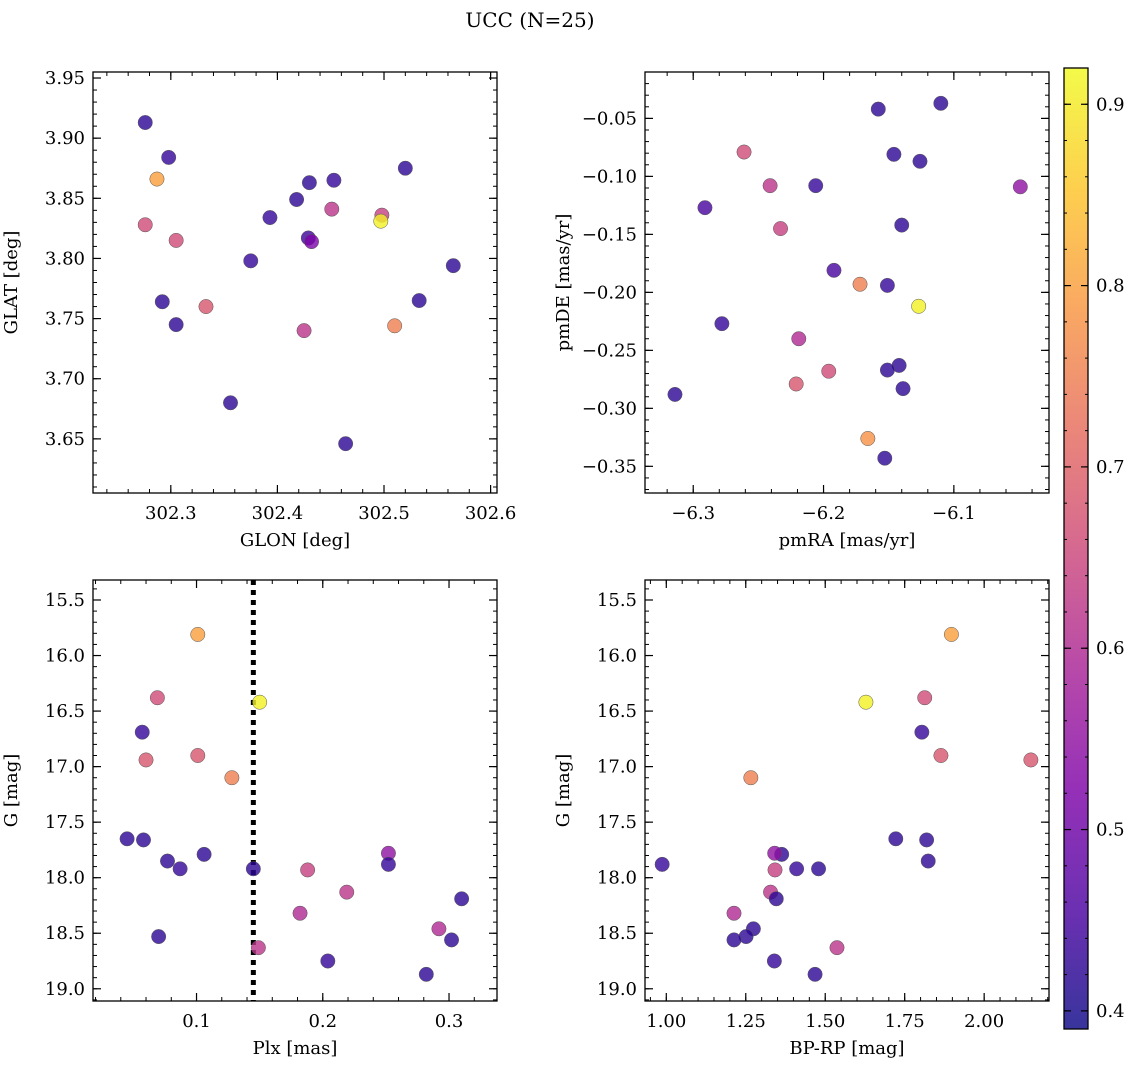 The image size is (1136, 1068). I want to click on x-axis-label: pmRA [mas/yr], so click(847, 540).